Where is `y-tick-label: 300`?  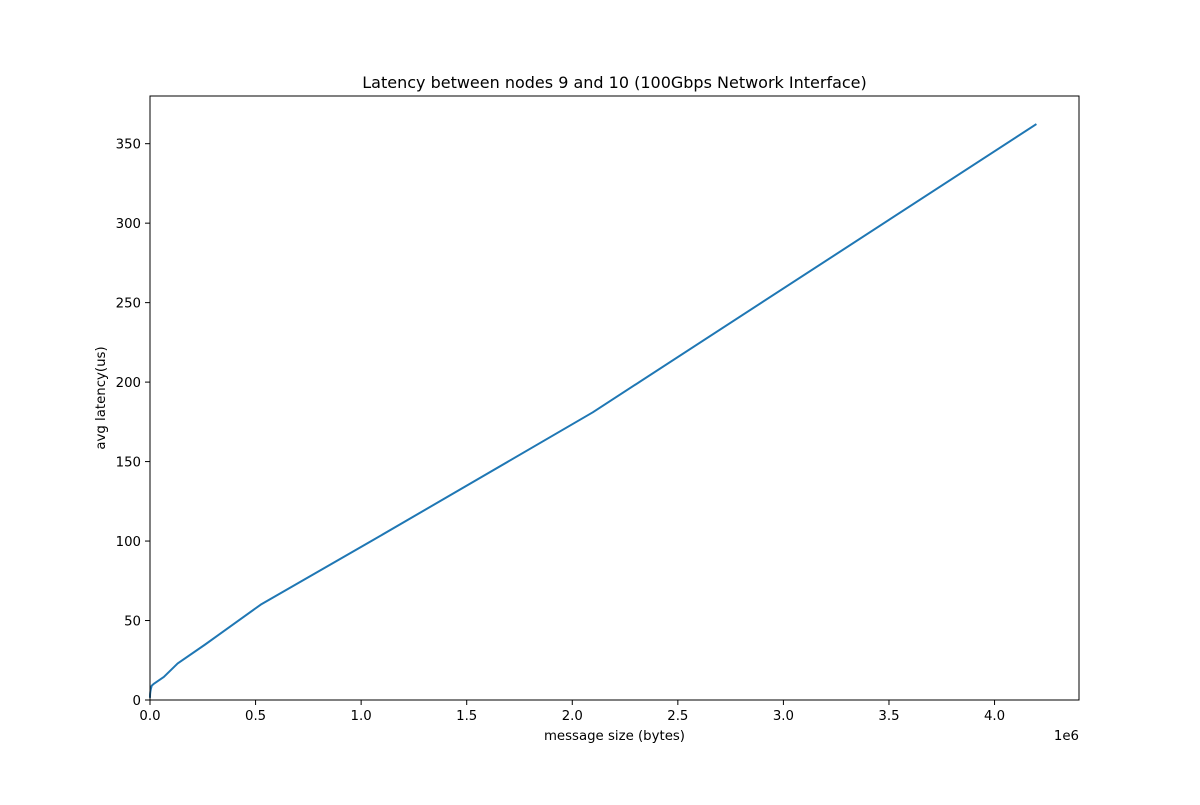 y-tick-label: 300 is located at coordinates (128, 224).